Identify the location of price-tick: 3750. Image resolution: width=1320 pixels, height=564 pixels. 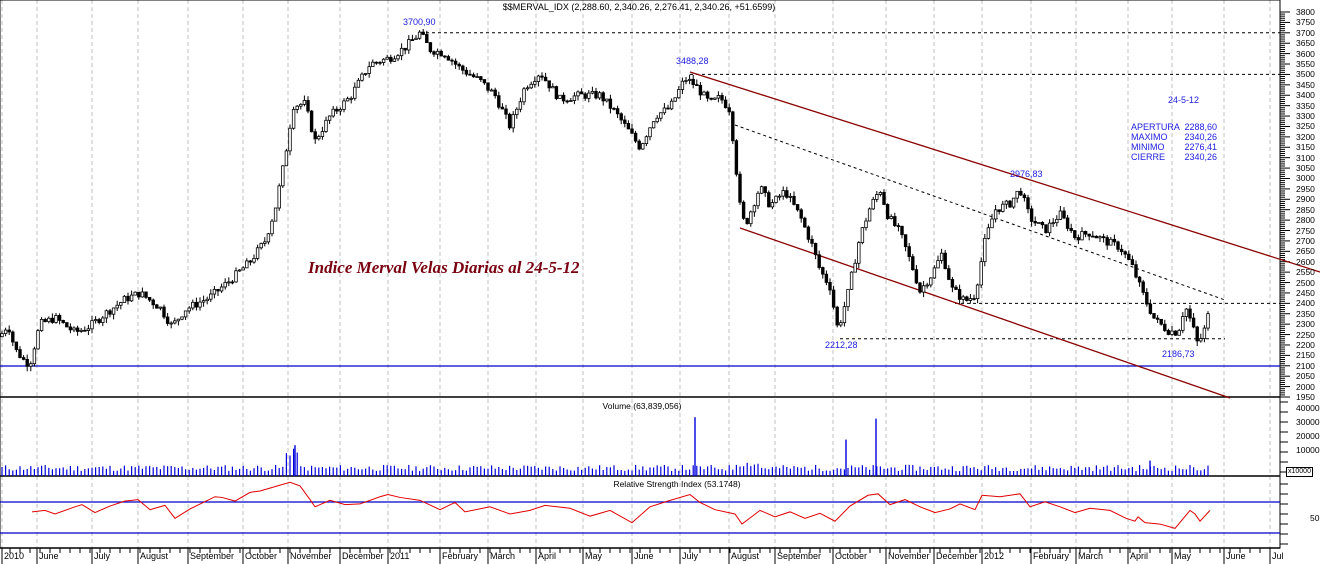
(1305, 22).